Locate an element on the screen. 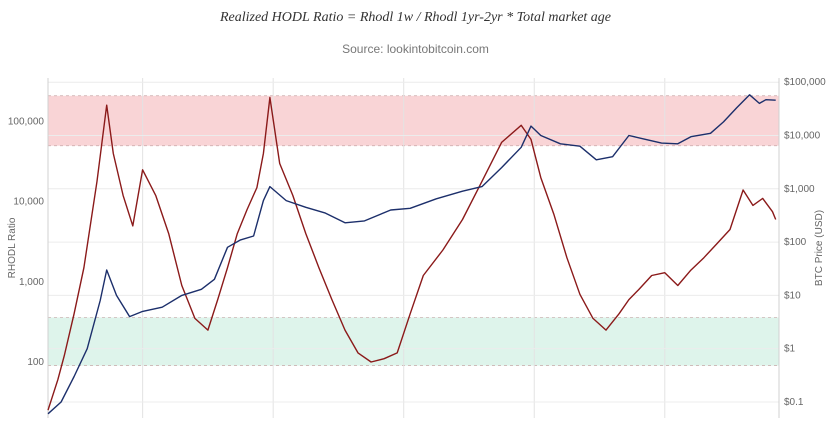  right-axis-title: BTC Price (USD) is located at coordinates (819, 248).